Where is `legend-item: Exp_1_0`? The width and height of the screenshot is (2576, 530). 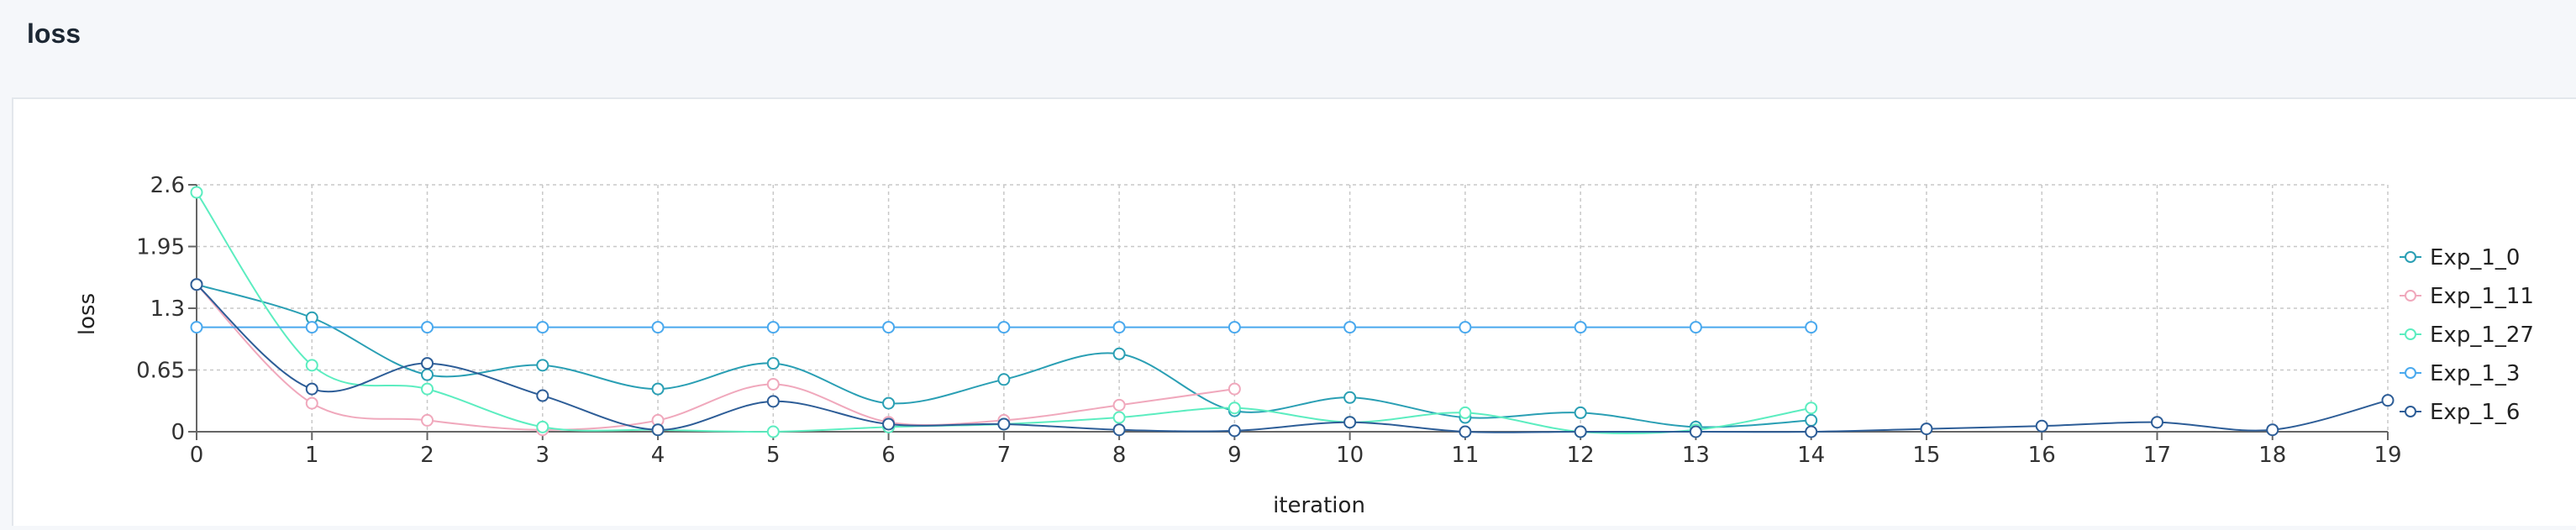 legend-item: Exp_1_0 is located at coordinates (2460, 257).